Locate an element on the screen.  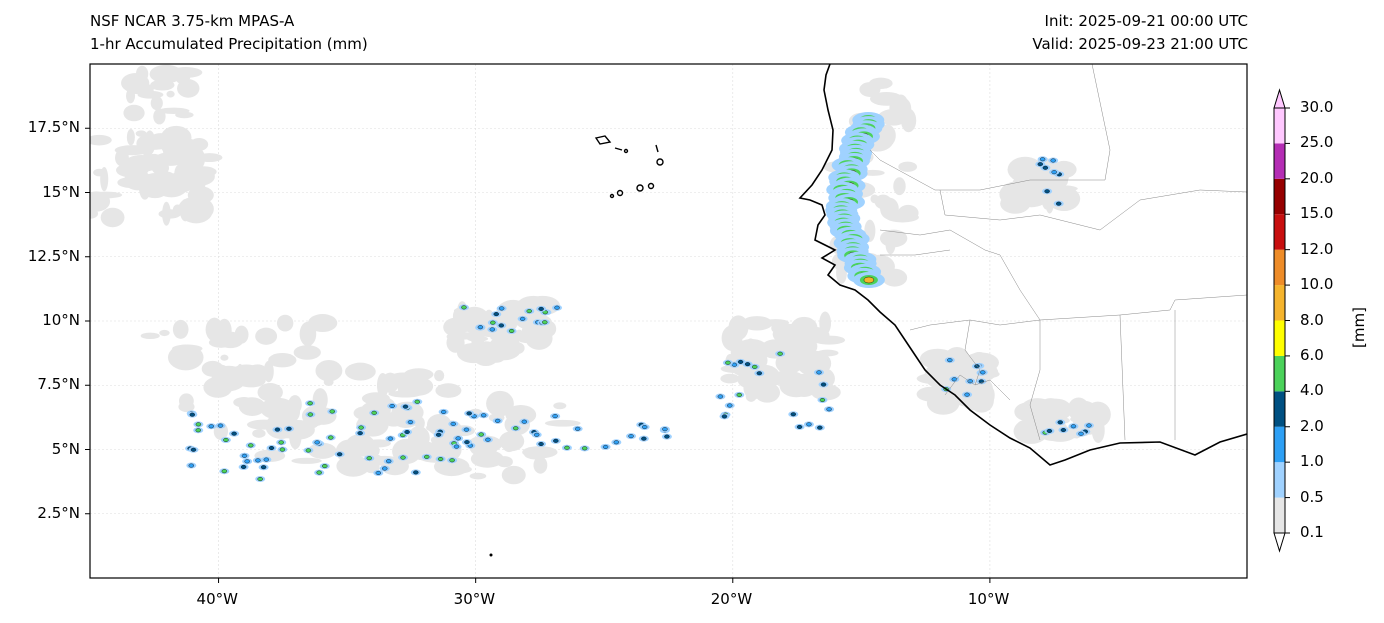
colorbar-level-label: 30.0 is located at coordinates (1317, 107).